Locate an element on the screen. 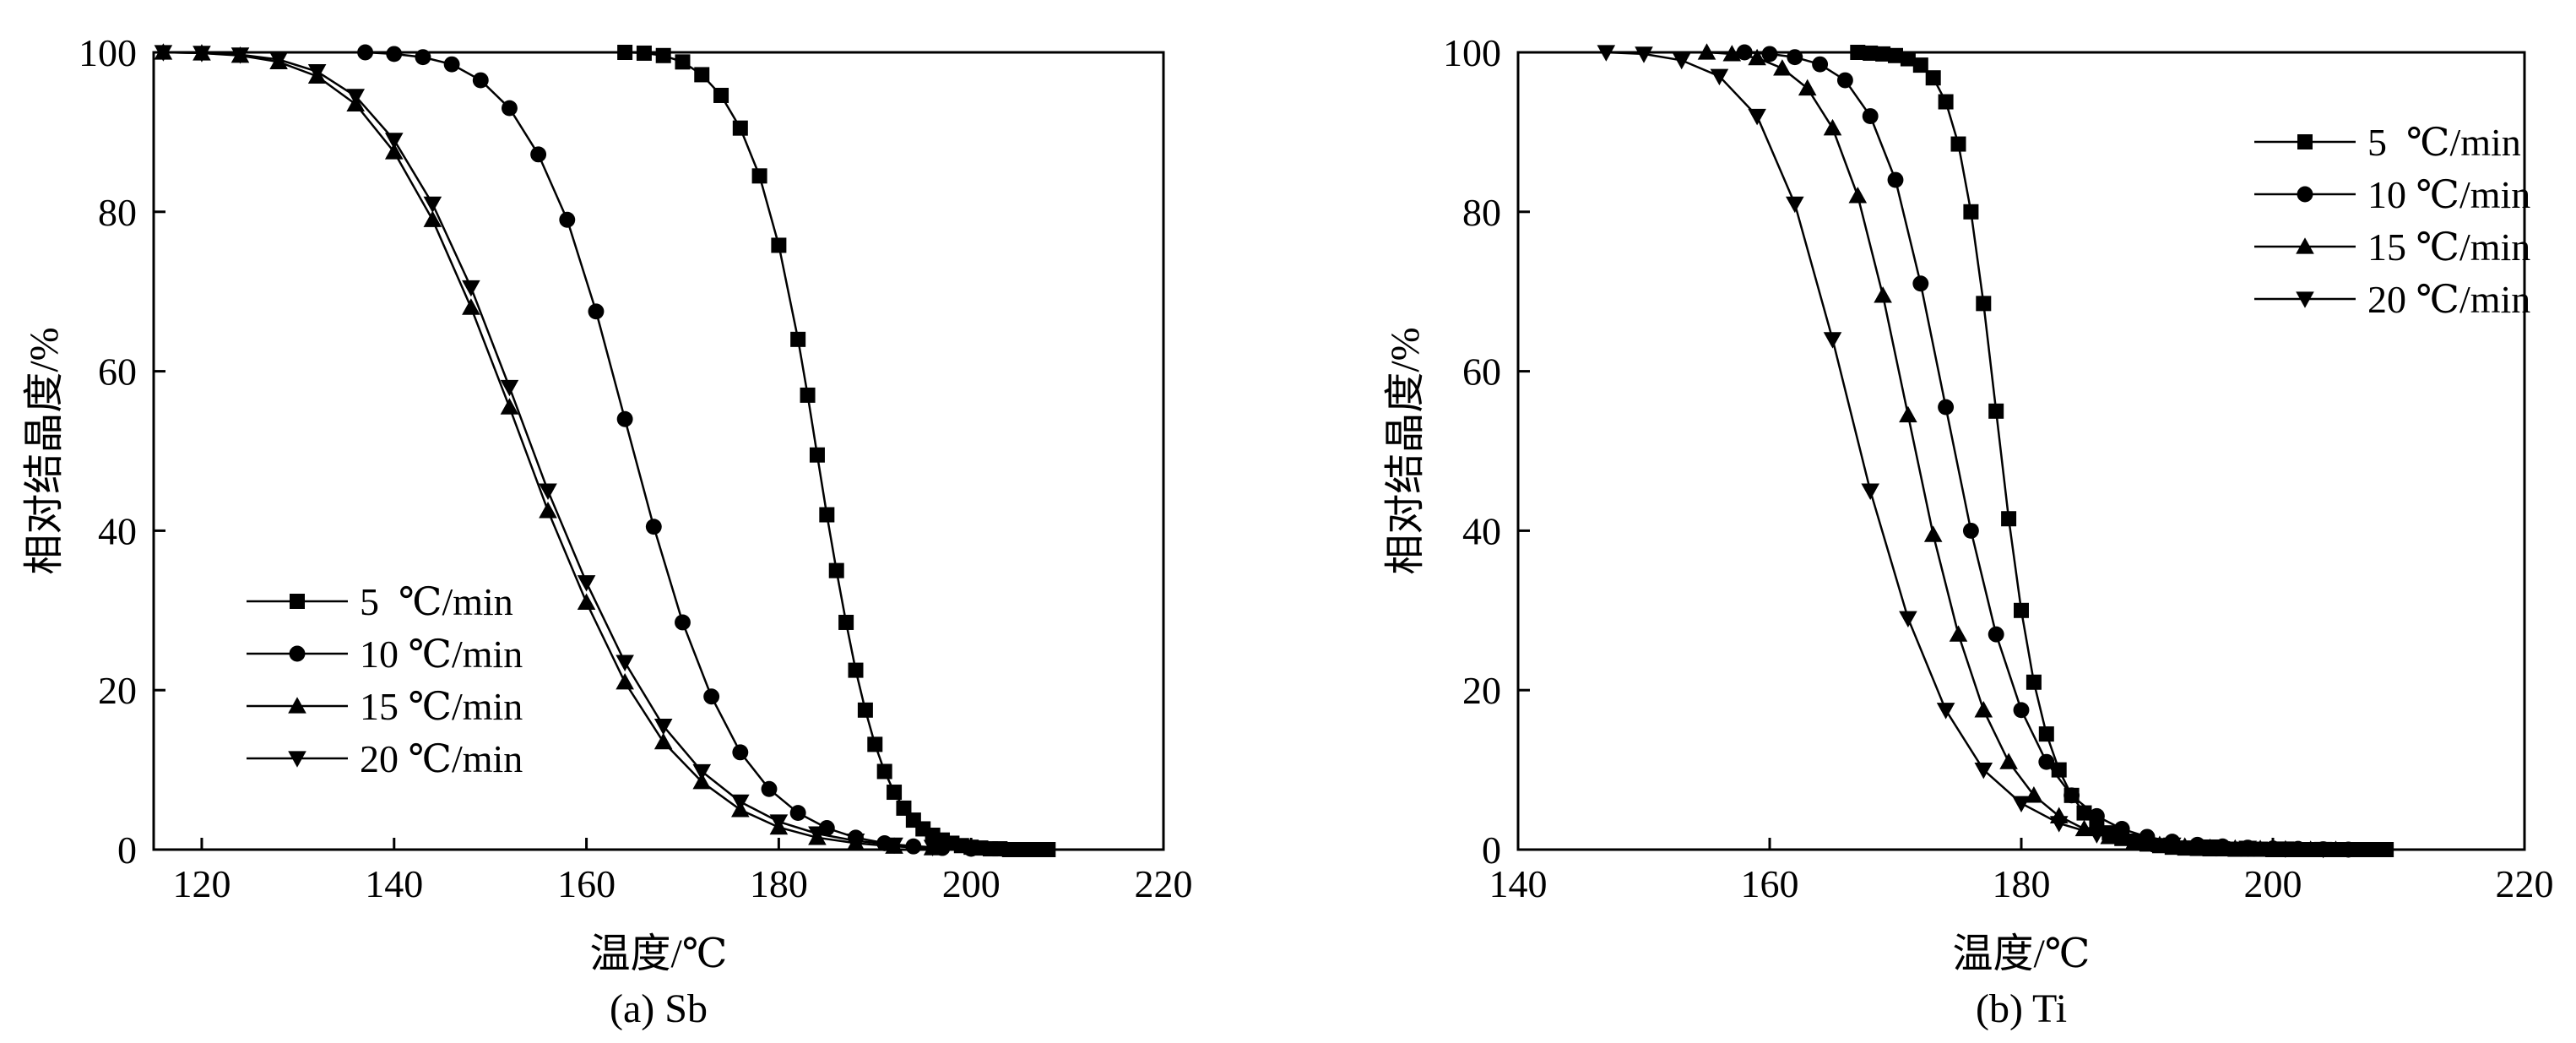  x-tick-label: 200 is located at coordinates (2273, 883).